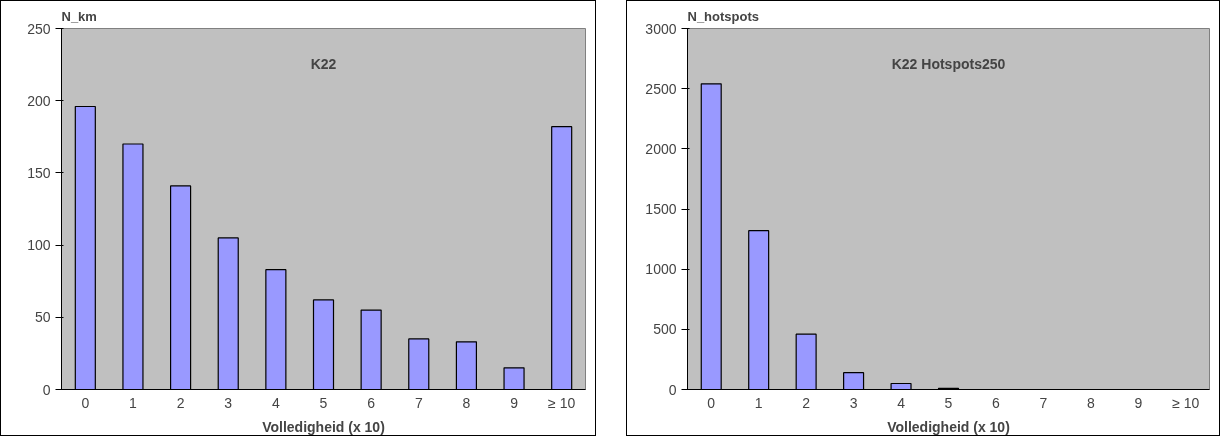 This screenshot has height=441, width=1226. What do you see at coordinates (661, 269) in the screenshot?
I see `y-tick-label: 1000` at bounding box center [661, 269].